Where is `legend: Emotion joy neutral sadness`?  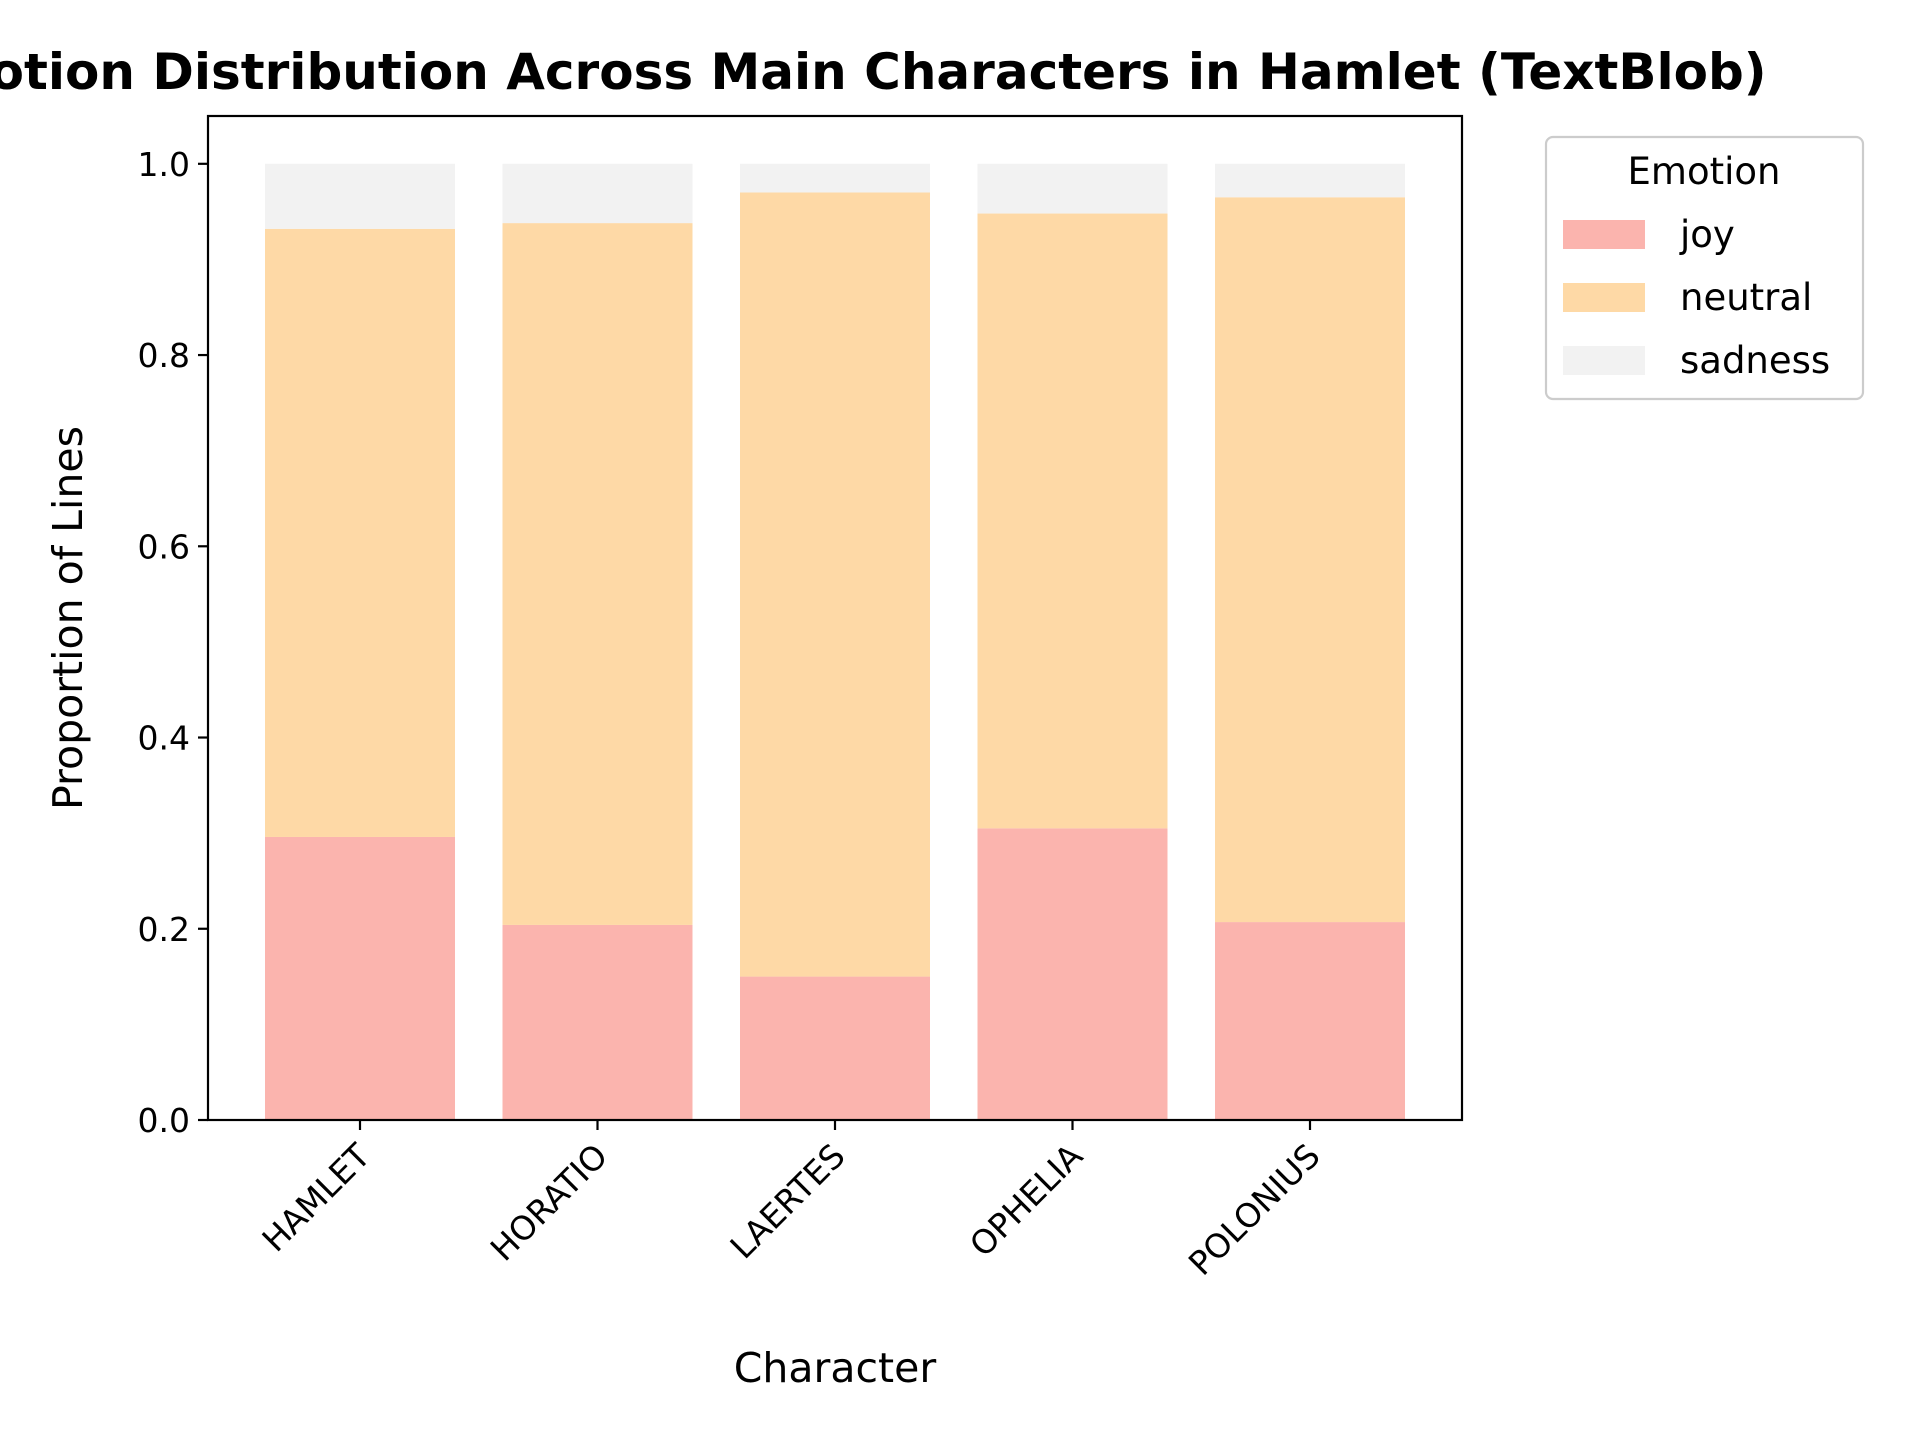 legend: Emotion joy neutral sadness is located at coordinates (1704, 268).